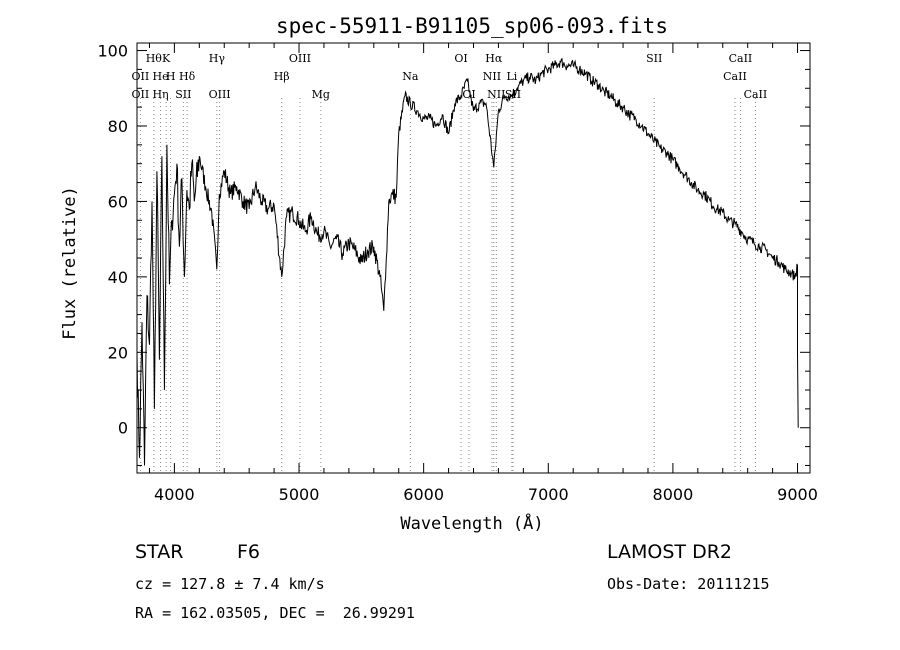 This screenshot has height=650, width=900. I want to click on coordinates: RA = 162.03505, DEC = 26.99291, so click(275, 613).